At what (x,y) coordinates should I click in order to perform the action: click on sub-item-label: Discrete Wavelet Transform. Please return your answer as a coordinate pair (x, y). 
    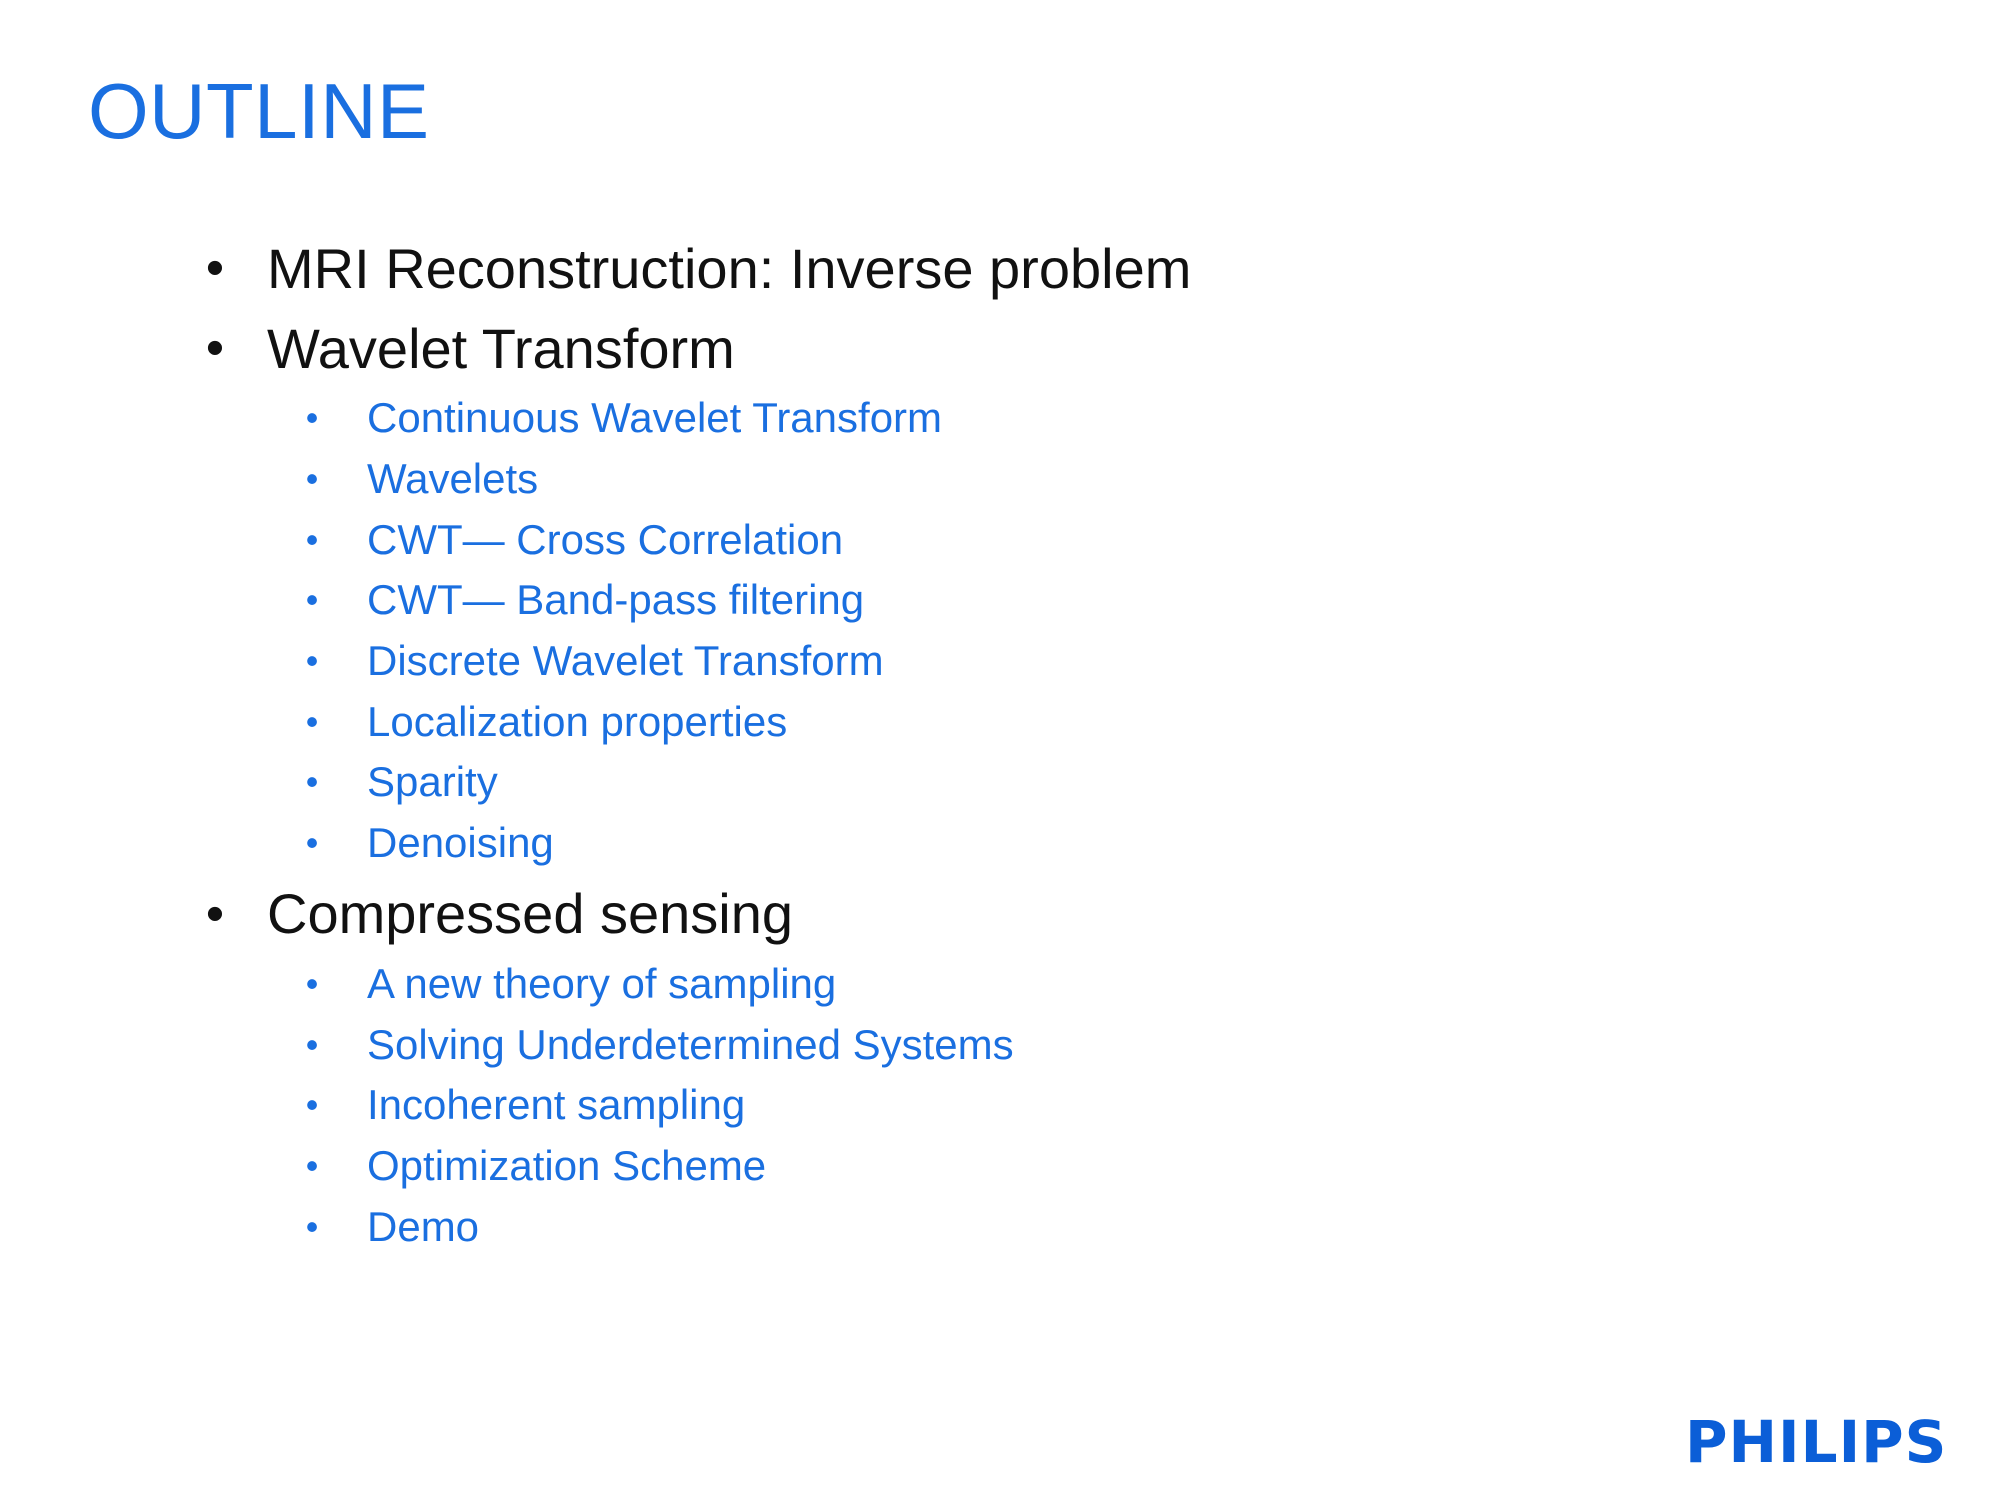
    Looking at the image, I should click on (625, 661).